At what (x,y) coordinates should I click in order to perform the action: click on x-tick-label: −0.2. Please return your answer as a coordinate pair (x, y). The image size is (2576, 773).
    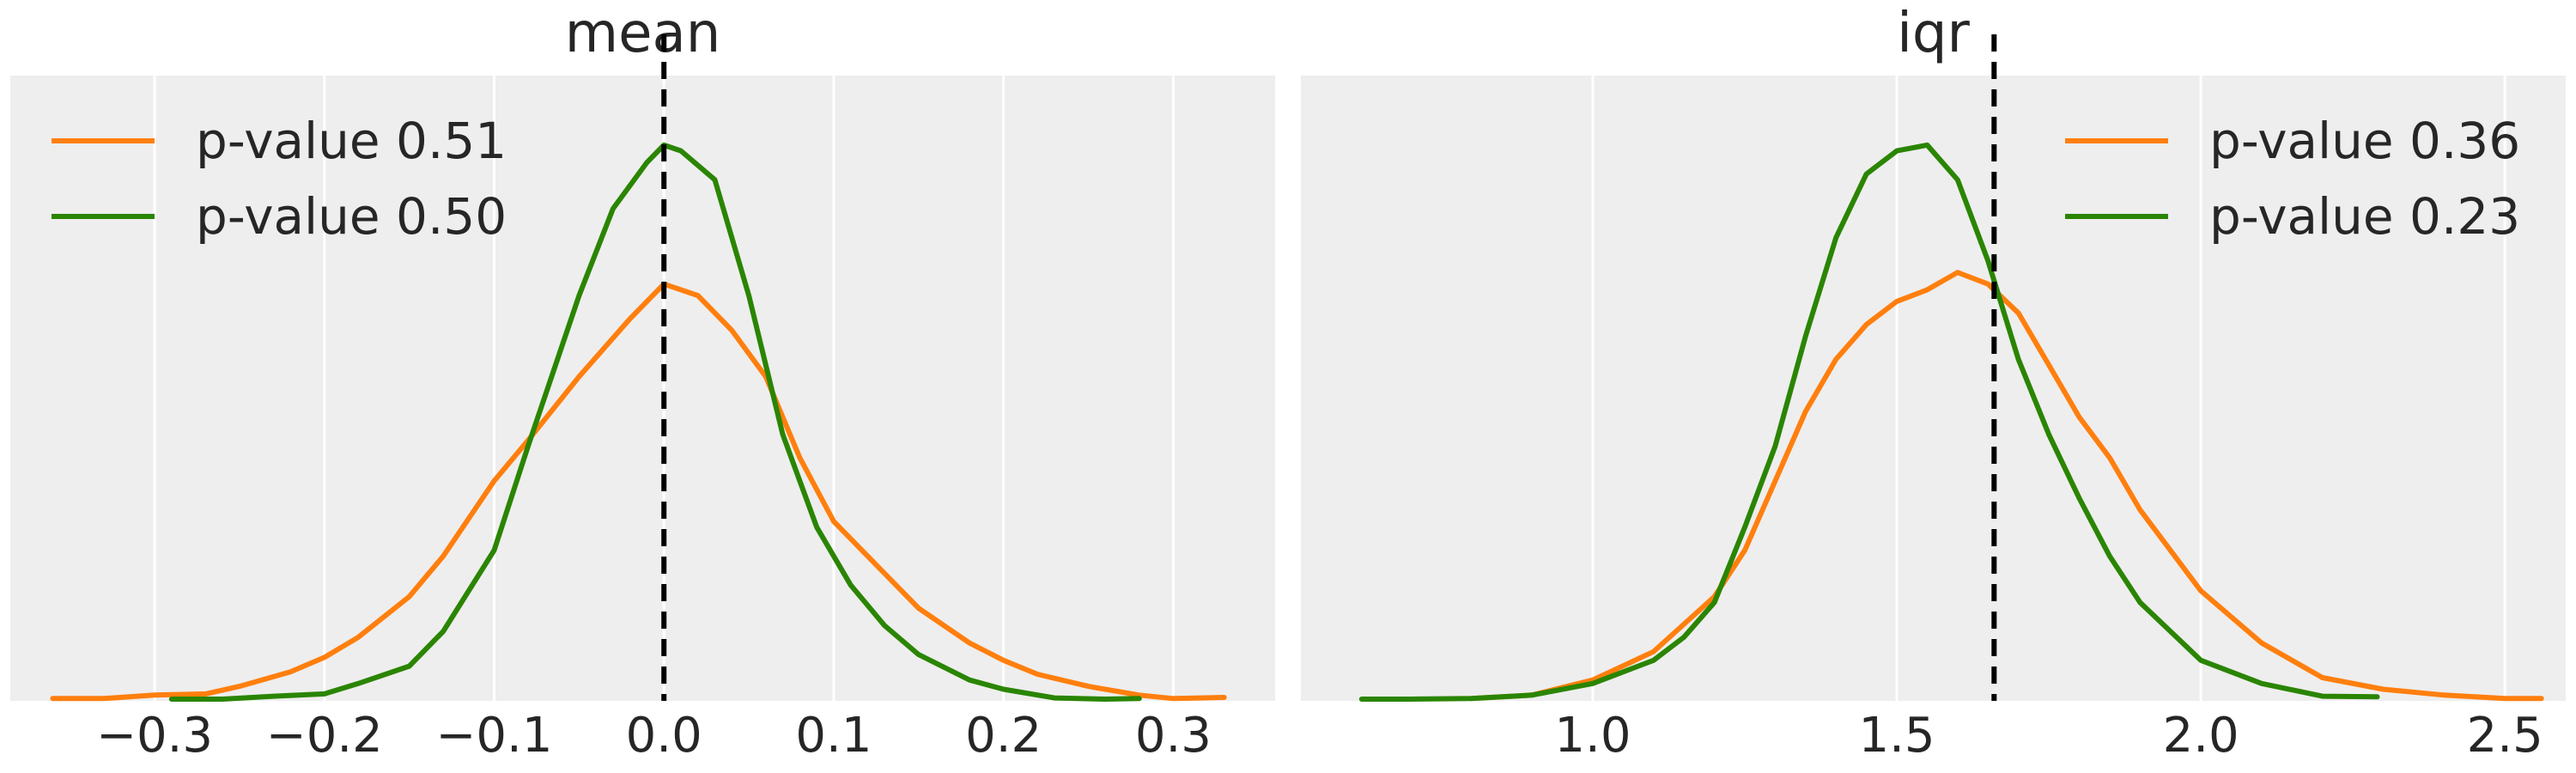
    Looking at the image, I should click on (324, 736).